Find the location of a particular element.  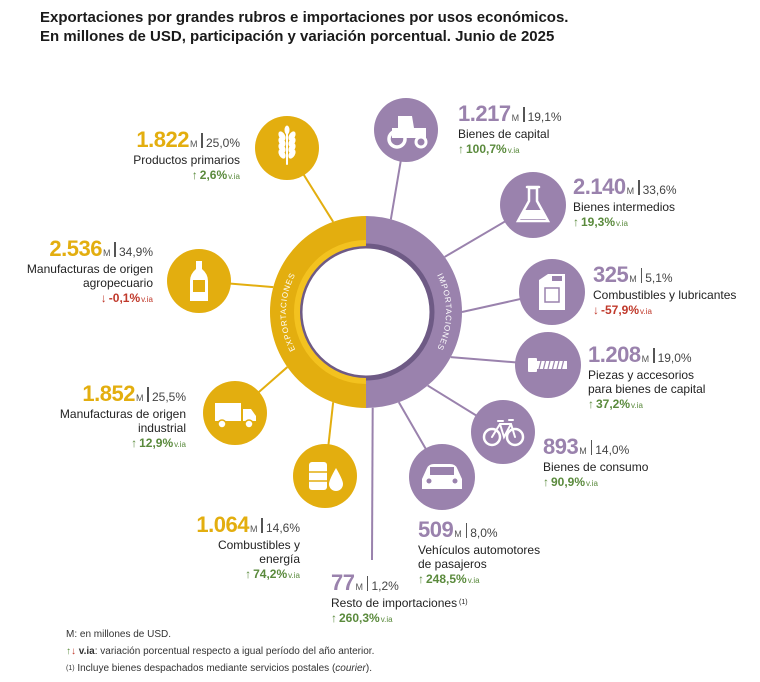

import-item-3-separator is located at coordinates (641, 275).